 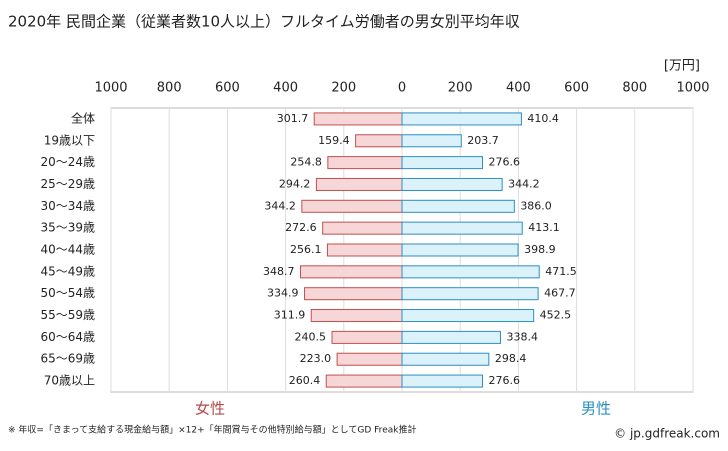 I want to click on data-label: 348.7, so click(x=279, y=271).